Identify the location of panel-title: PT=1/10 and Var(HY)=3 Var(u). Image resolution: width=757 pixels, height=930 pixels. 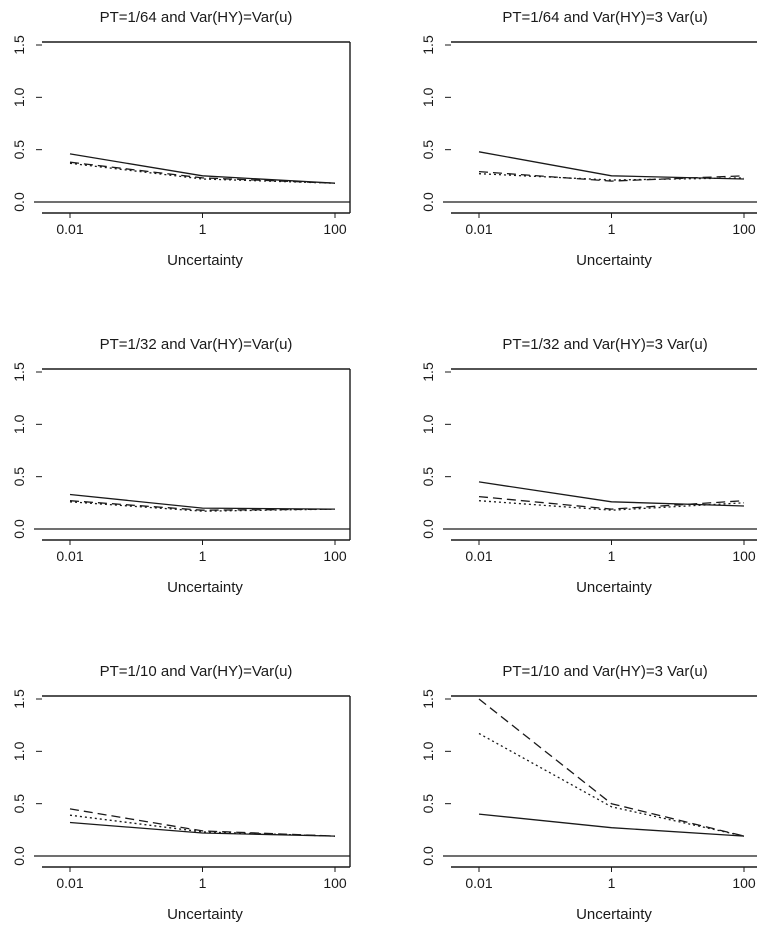
(604, 671).